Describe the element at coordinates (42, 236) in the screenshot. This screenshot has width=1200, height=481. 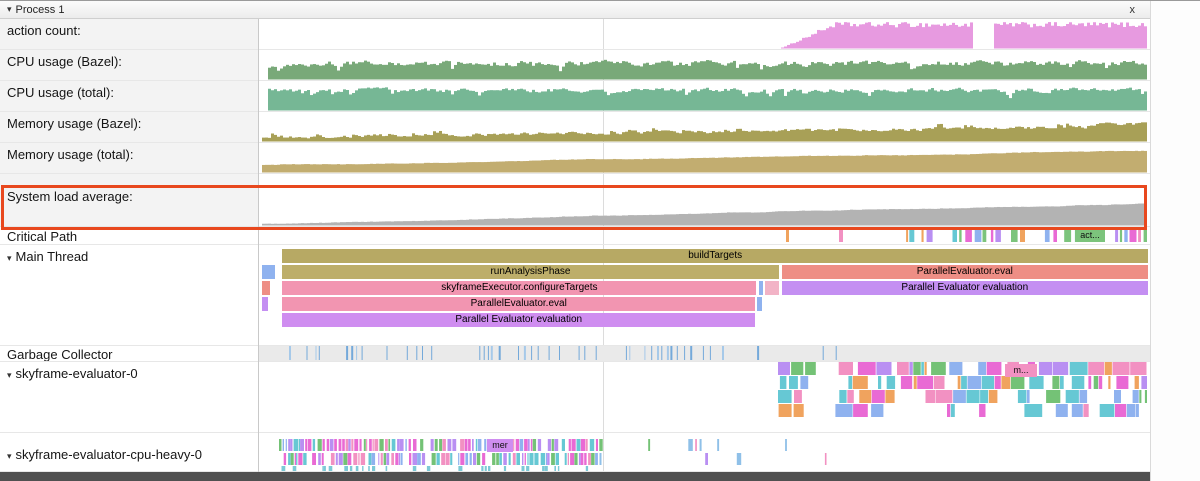
I see `track-label: Critical Path` at that location.